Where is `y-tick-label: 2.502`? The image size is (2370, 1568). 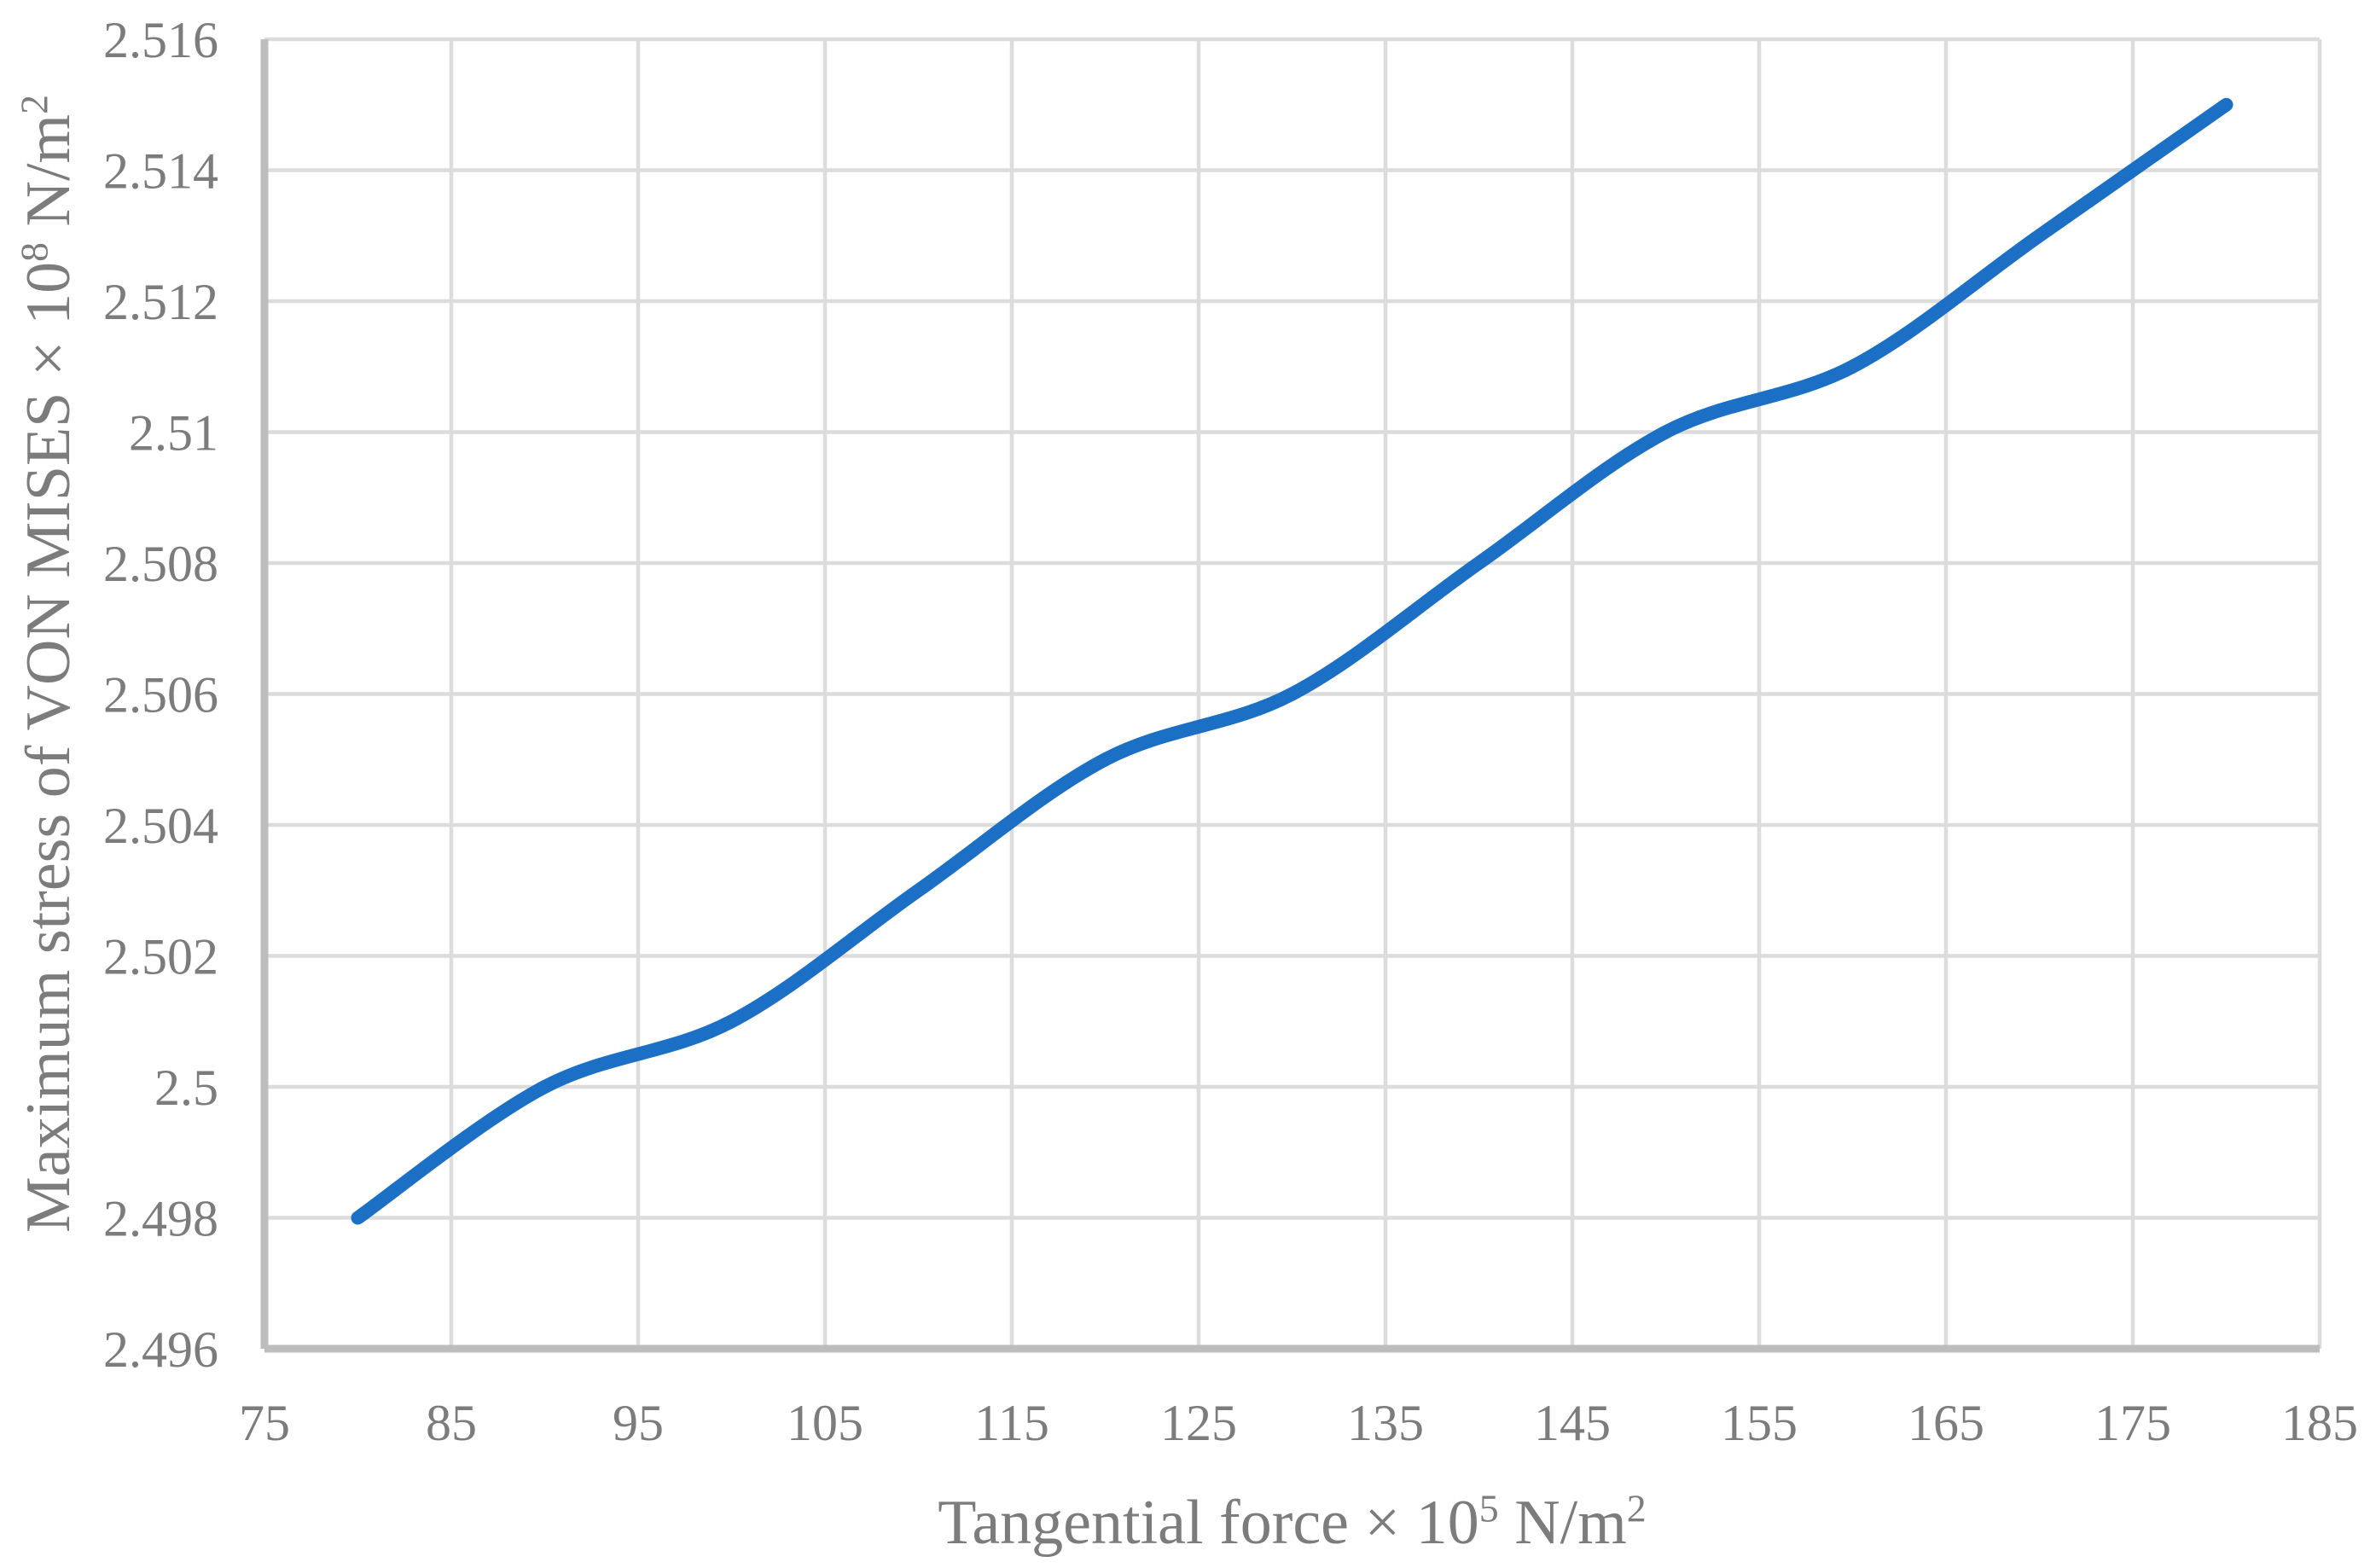 y-tick-label: 2.502 is located at coordinates (160, 957).